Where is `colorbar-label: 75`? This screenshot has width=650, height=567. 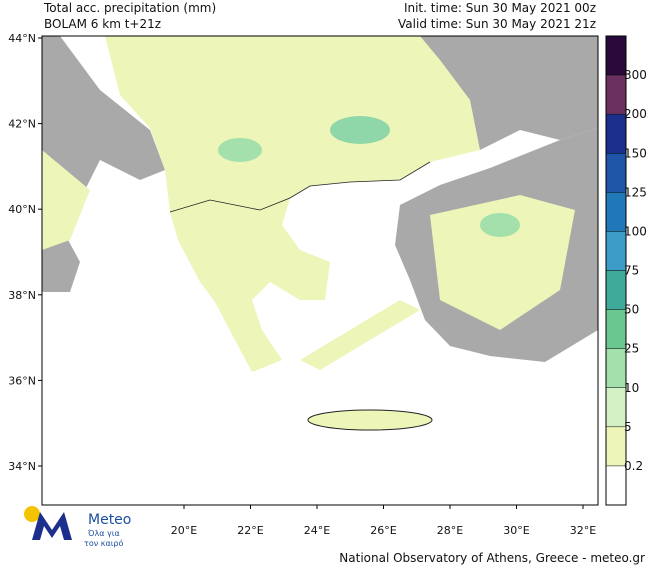
colorbar-label: 75 is located at coordinates (631, 271).